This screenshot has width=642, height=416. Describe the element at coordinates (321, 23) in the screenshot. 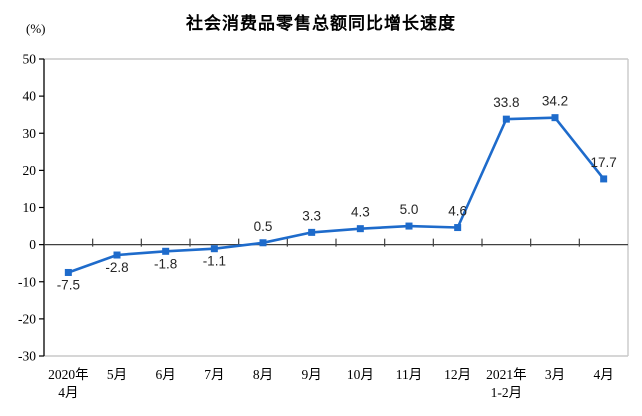

I see `chart-title: 社会消费品零售总额同比增长速度` at that location.